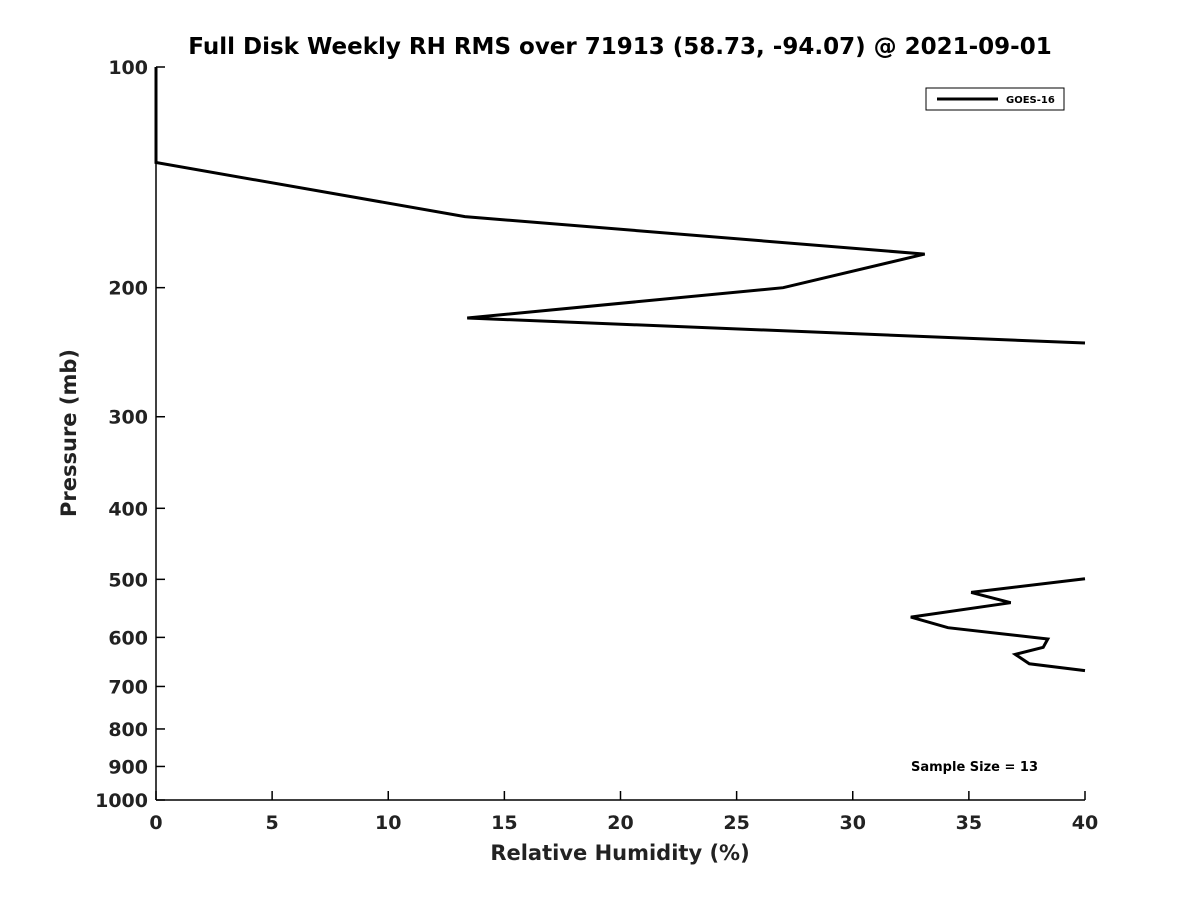 Image resolution: width=1200 pixels, height=900 pixels. Describe the element at coordinates (1030, 100) in the screenshot. I see `legend-label-goes-16: GOES-16` at that location.